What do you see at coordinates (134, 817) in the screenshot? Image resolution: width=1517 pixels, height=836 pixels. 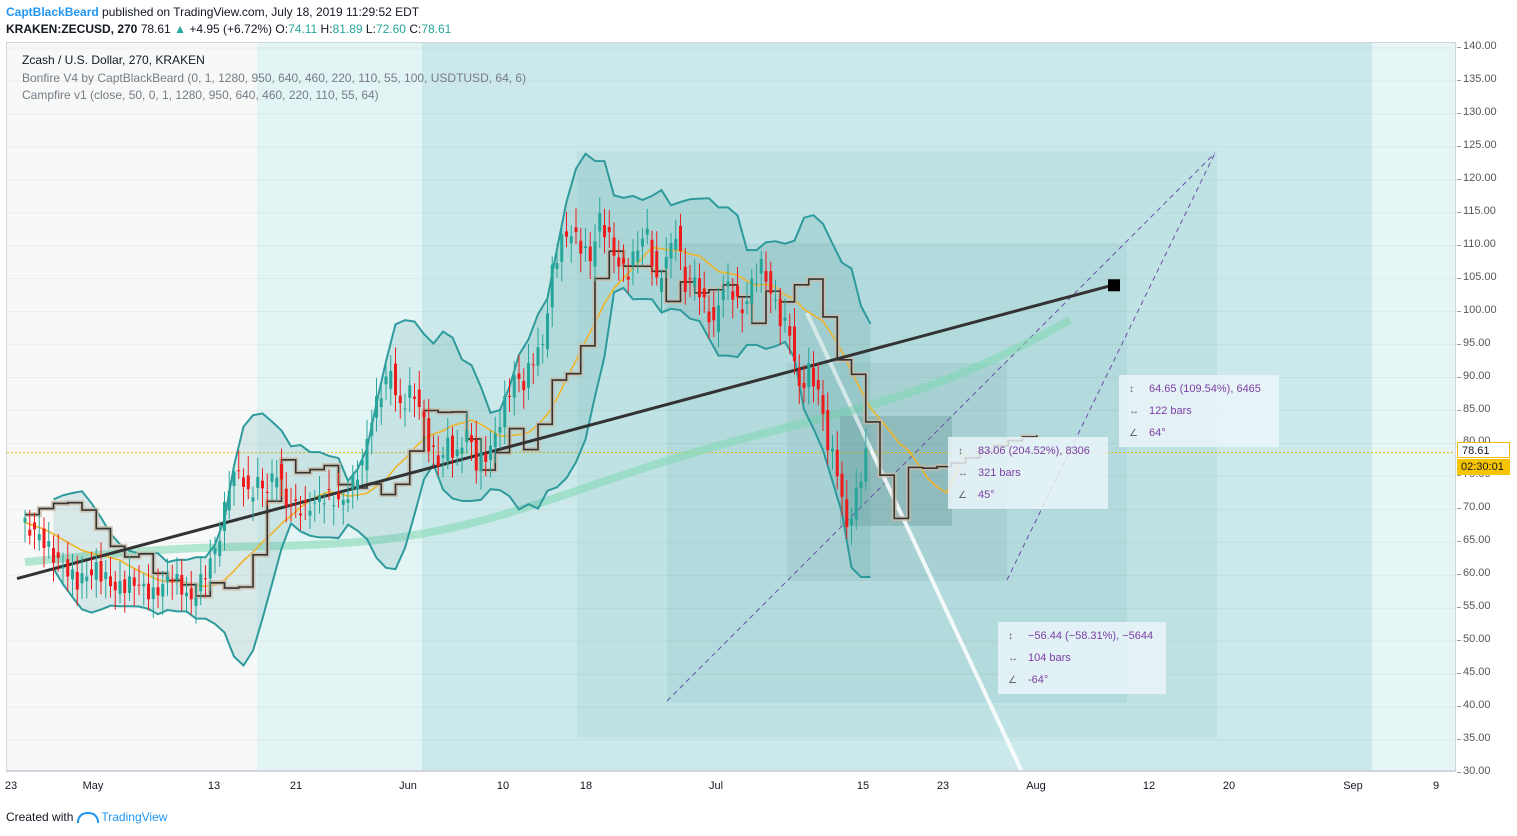 I see `footer-brand: TradingView` at bounding box center [134, 817].